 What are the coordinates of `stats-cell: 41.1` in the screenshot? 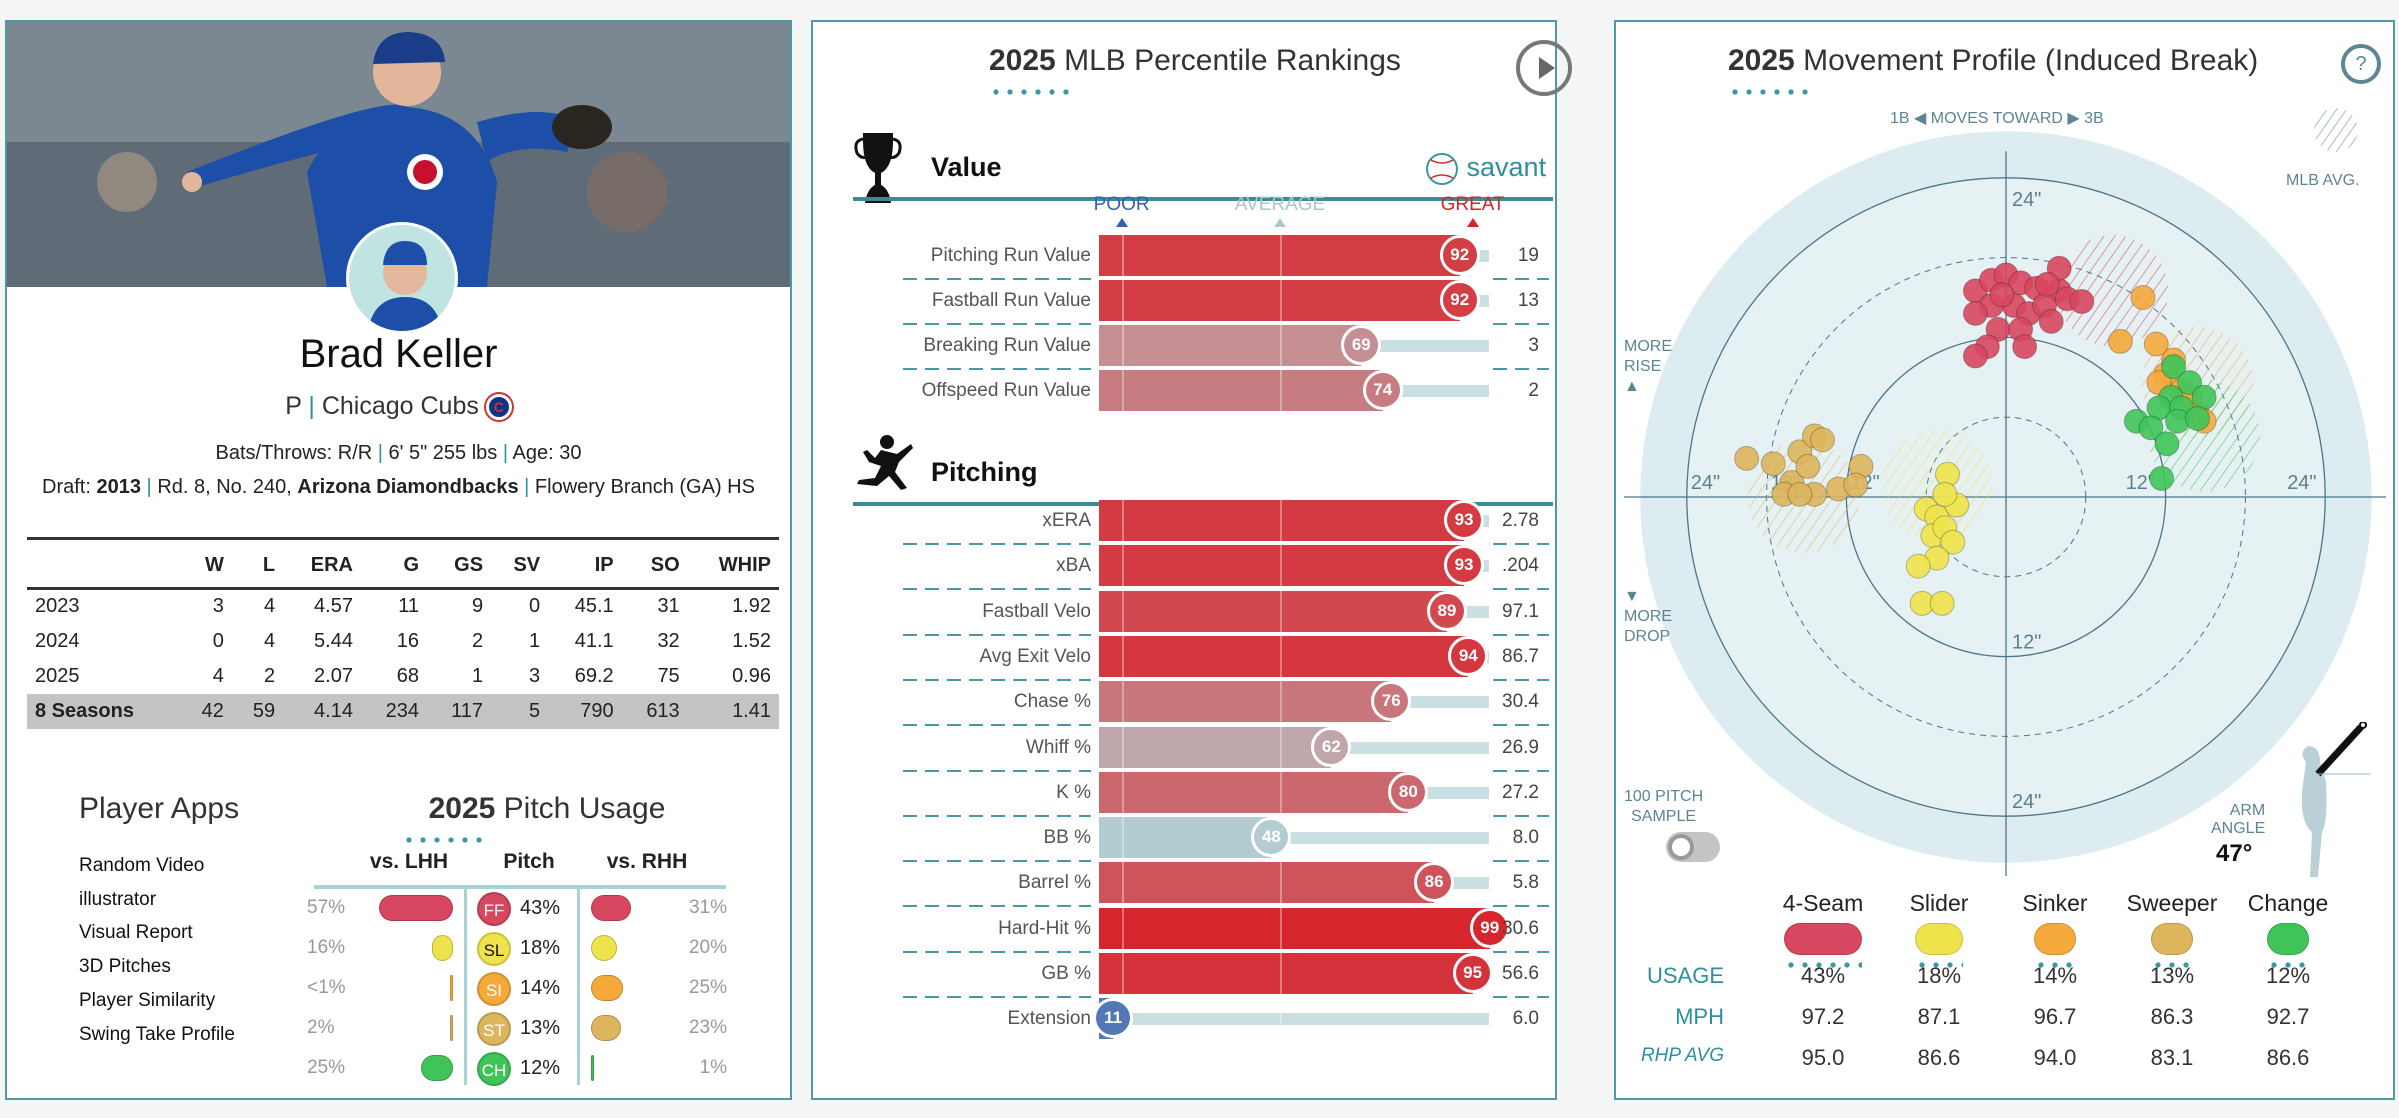 It's located at (594, 640).